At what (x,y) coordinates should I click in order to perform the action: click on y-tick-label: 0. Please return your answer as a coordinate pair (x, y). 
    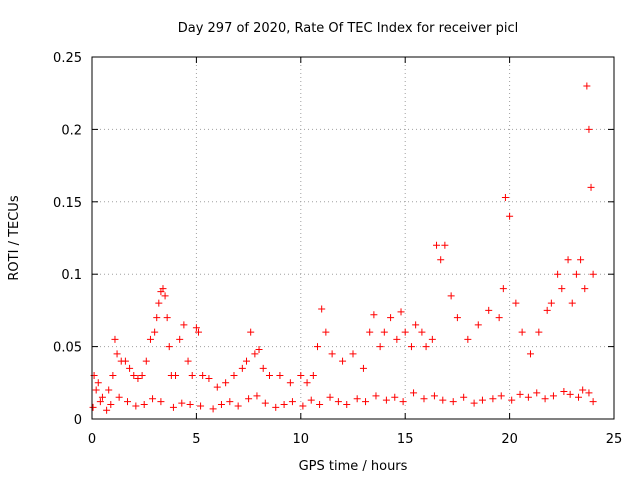
    Looking at the image, I should click on (78, 420).